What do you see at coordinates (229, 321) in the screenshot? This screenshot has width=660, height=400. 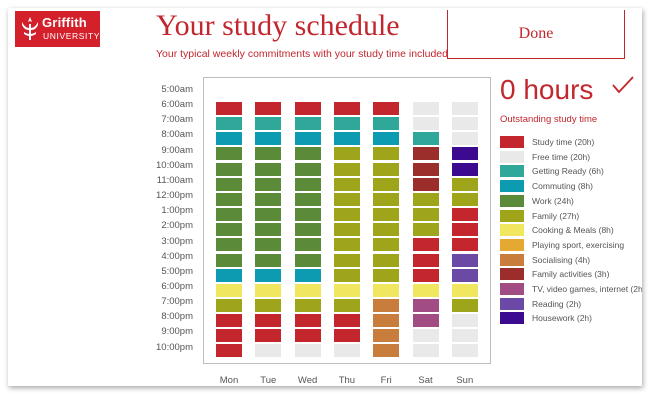 I see `slot-mon-800pm` at bounding box center [229, 321].